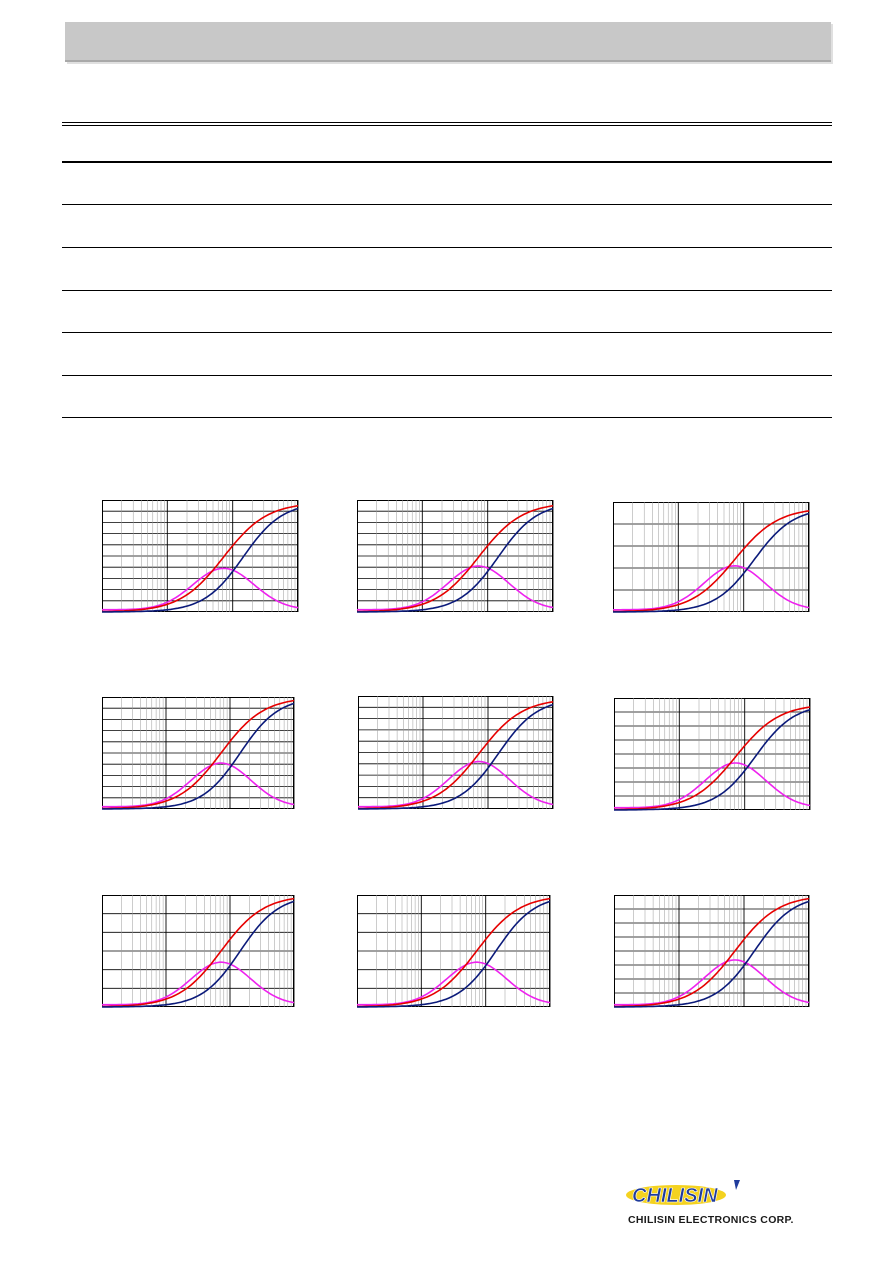 The height and width of the screenshot is (1263, 893). I want to click on table-header-rule, so click(447, 162).